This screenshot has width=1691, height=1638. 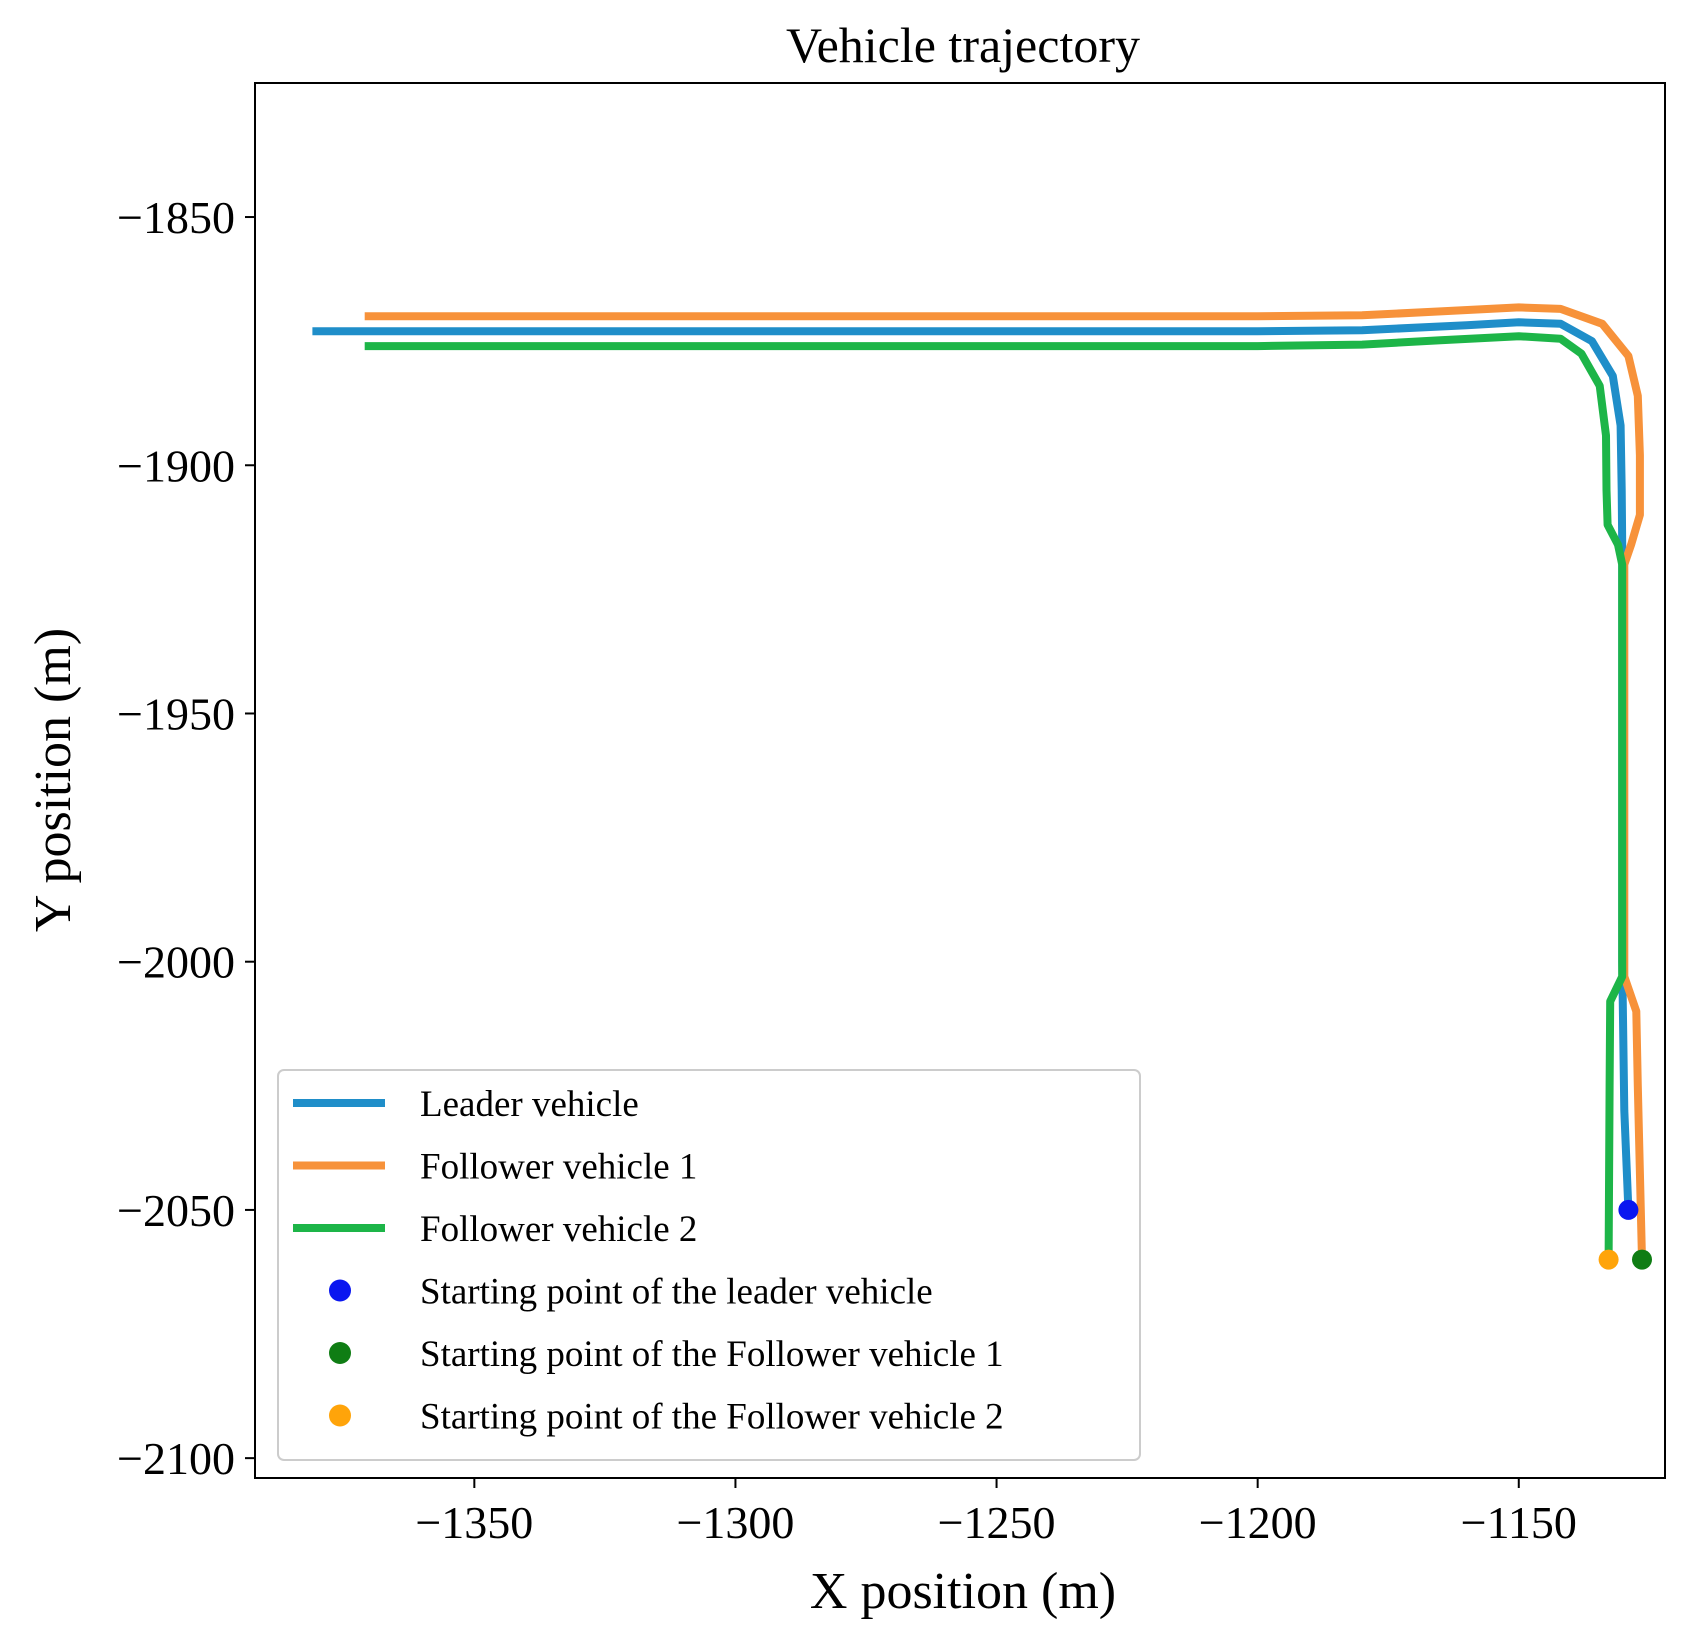 I want to click on x-tick-label: −1200, so click(x=1258, y=1522).